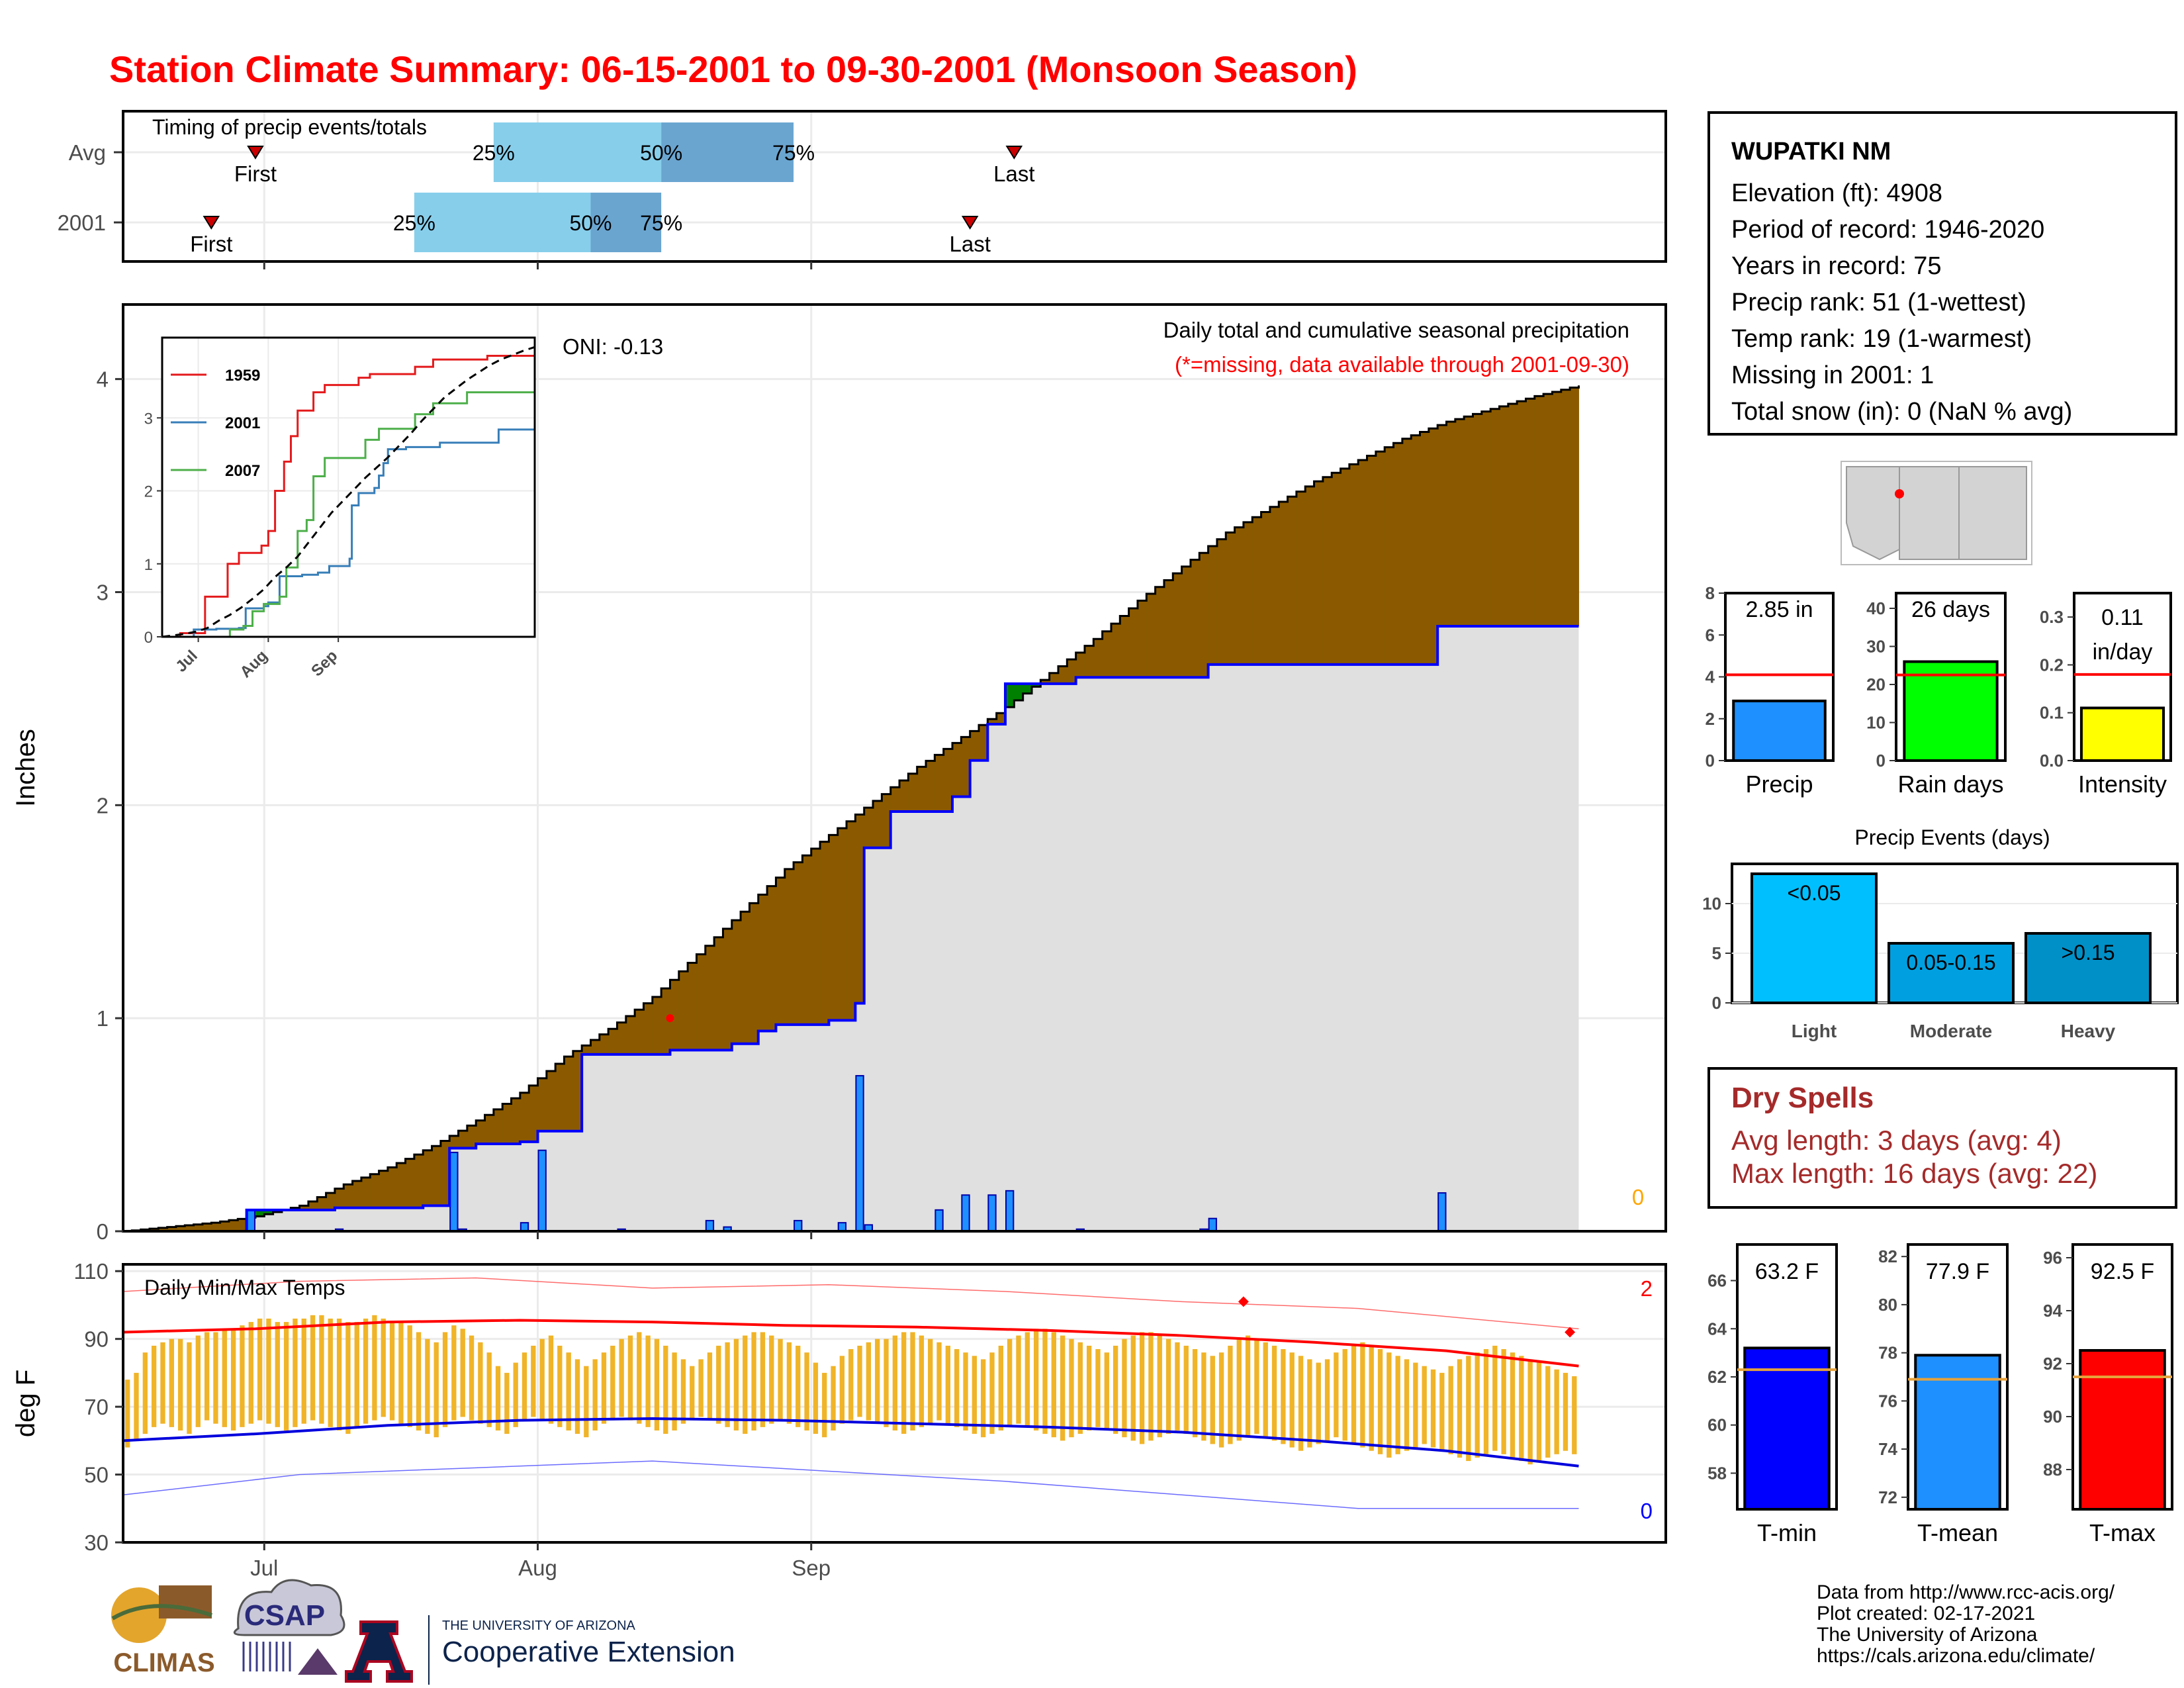 This screenshot has width=2184, height=1688. I want to click on precip-events-category: Heavy, so click(2088, 1031).